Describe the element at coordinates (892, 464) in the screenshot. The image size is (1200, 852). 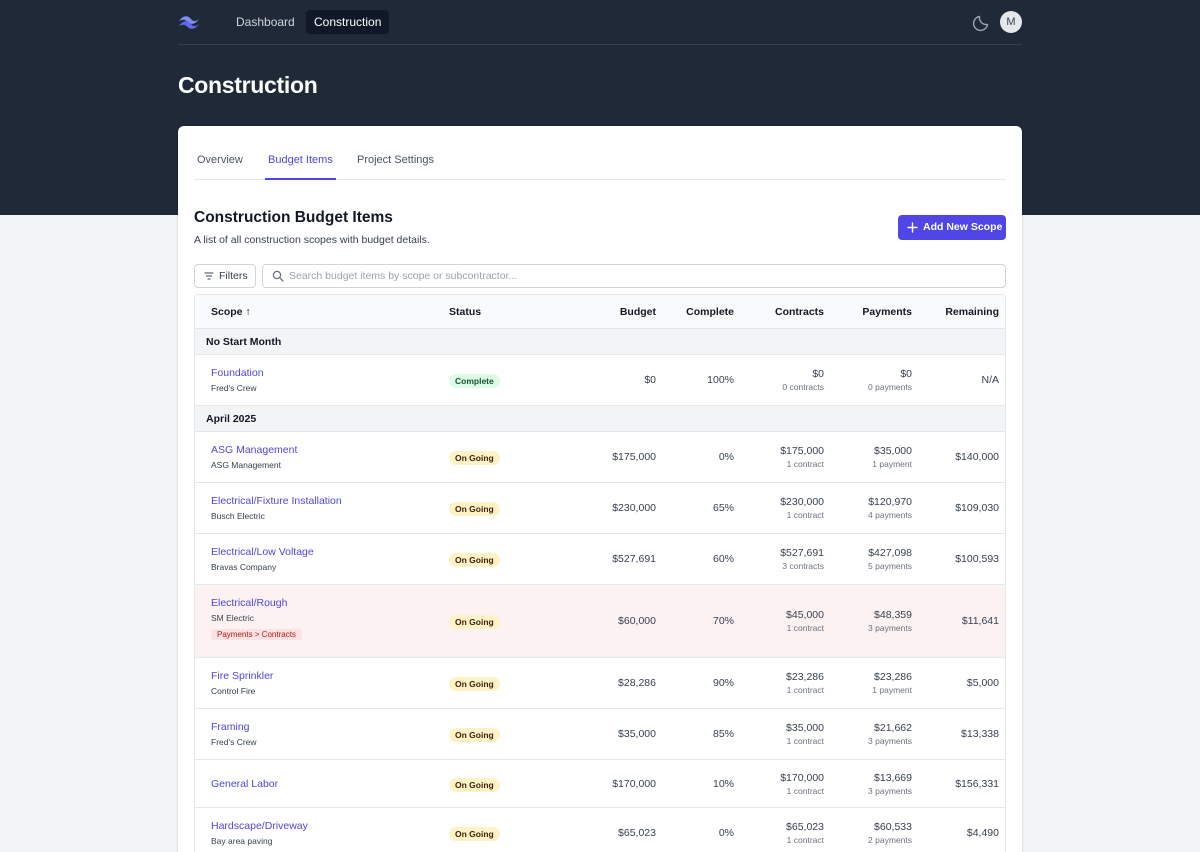
I see `payments-count: 1 payment` at that location.